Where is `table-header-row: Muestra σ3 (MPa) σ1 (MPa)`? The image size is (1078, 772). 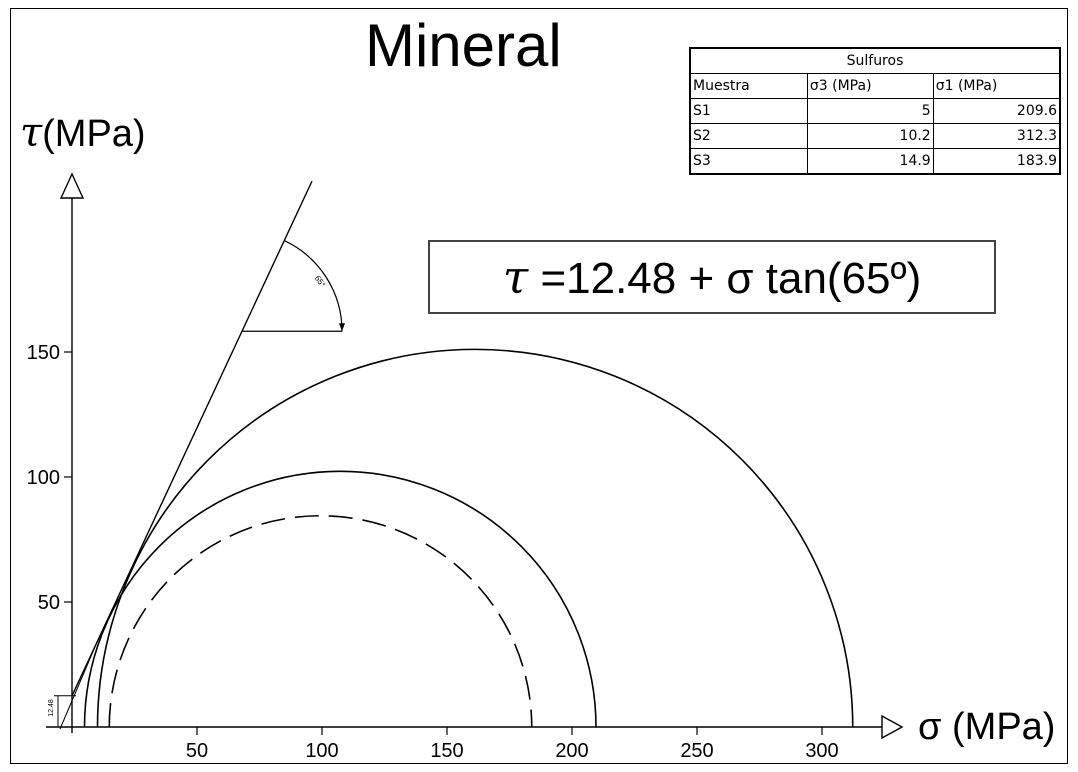 table-header-row: Muestra σ3 (MPa) σ1 (MPa) is located at coordinates (875, 86).